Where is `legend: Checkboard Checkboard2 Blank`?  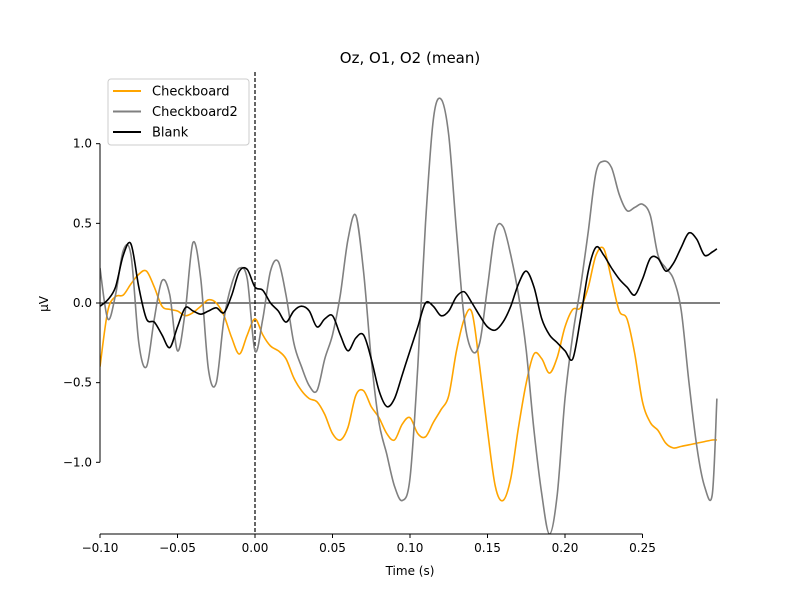 legend: Checkboard Checkboard2 Blank is located at coordinates (178, 112).